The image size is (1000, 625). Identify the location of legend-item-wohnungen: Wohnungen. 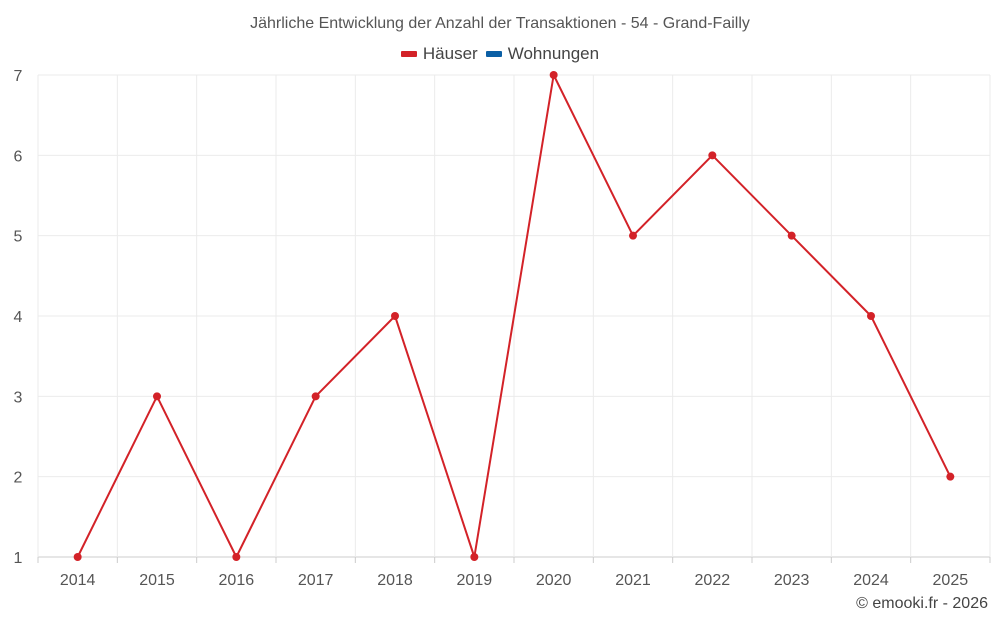
(542, 54).